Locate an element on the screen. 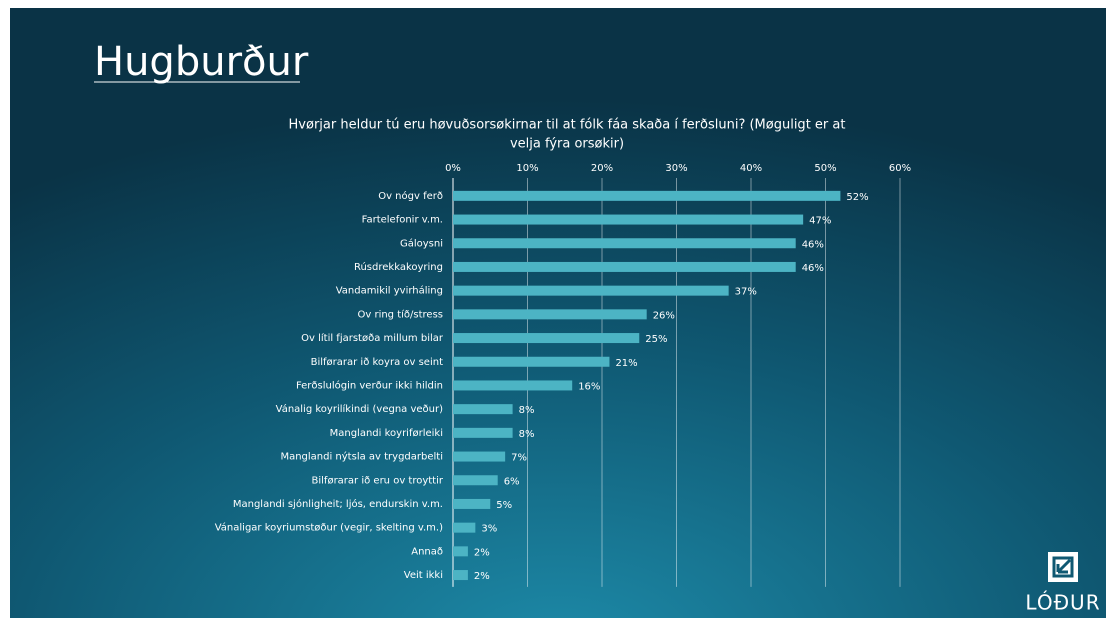 The width and height of the screenshot is (1106, 625). y-tick-label: Manglandi nýtsla av trygdarbelti is located at coordinates (361, 457).